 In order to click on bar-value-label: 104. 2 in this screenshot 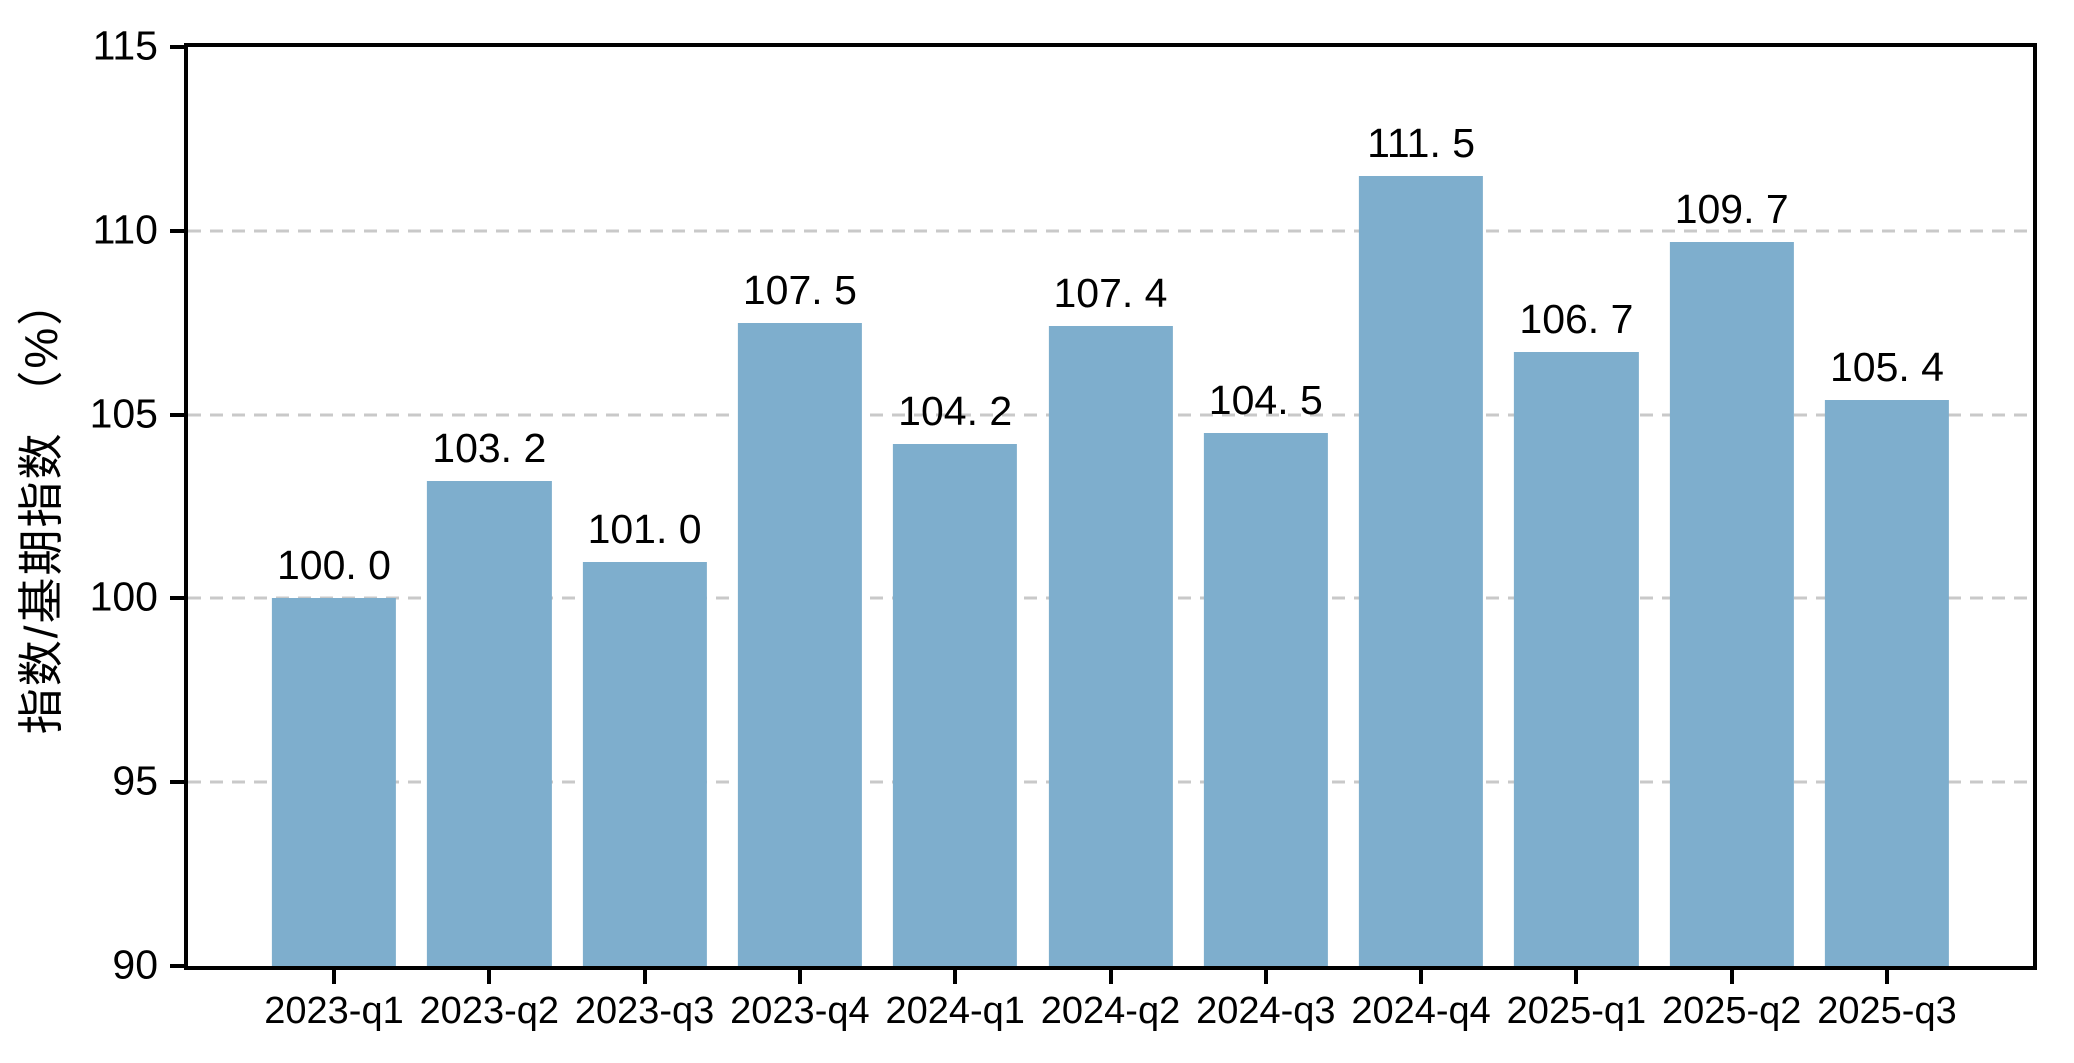, I will do `click(955, 411)`.